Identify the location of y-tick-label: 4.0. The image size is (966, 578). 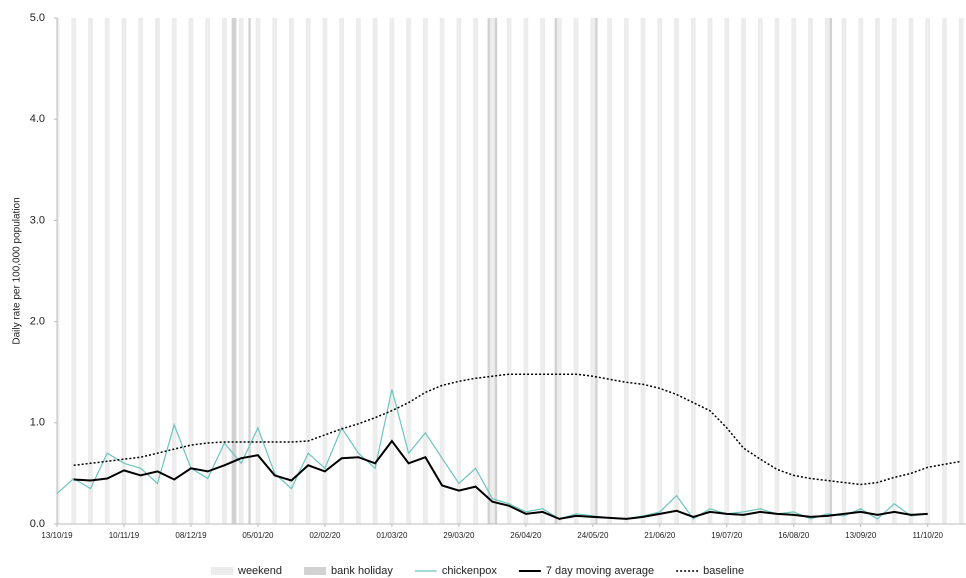
(37, 119).